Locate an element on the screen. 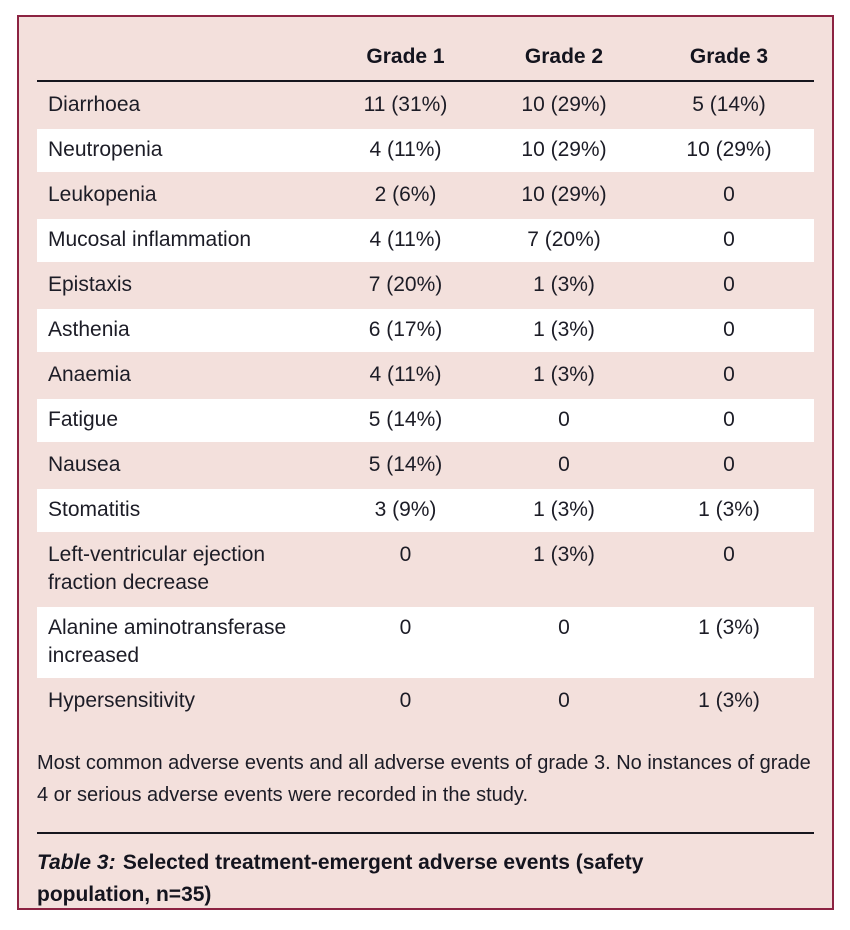 This screenshot has height=930, width=850. table-row: Stomatitis 3 (9%) 1 (3%) 1 (3%) is located at coordinates (425, 510).